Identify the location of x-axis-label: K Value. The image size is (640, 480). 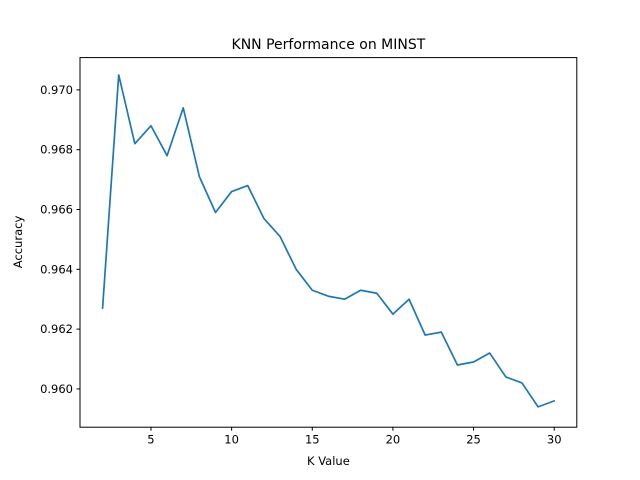
(328, 461).